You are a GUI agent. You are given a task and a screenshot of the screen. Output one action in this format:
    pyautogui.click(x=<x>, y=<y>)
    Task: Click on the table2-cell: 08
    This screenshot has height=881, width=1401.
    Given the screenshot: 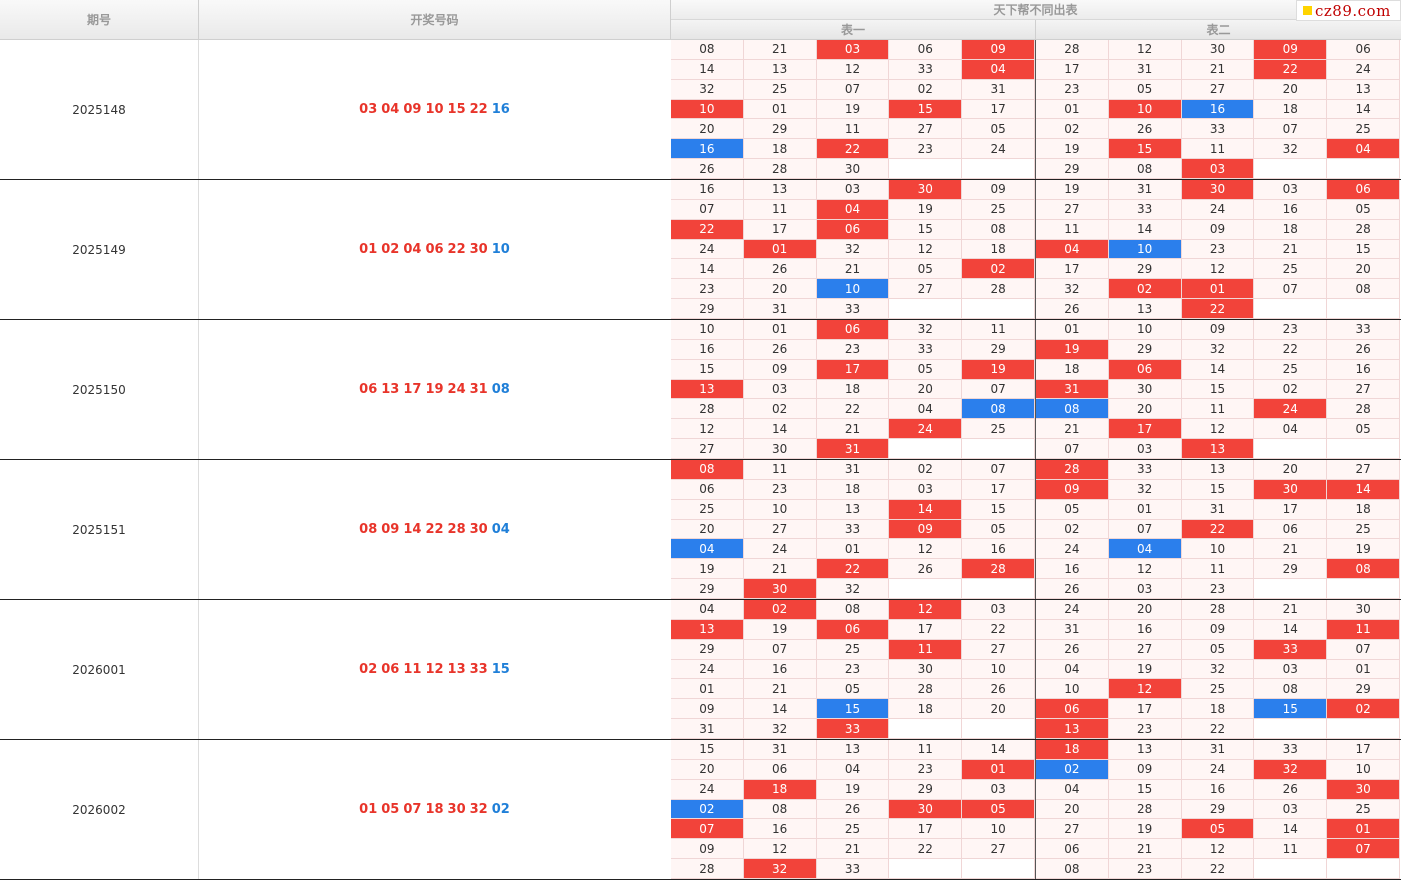 What is the action you would take?
    pyautogui.click(x=1291, y=689)
    